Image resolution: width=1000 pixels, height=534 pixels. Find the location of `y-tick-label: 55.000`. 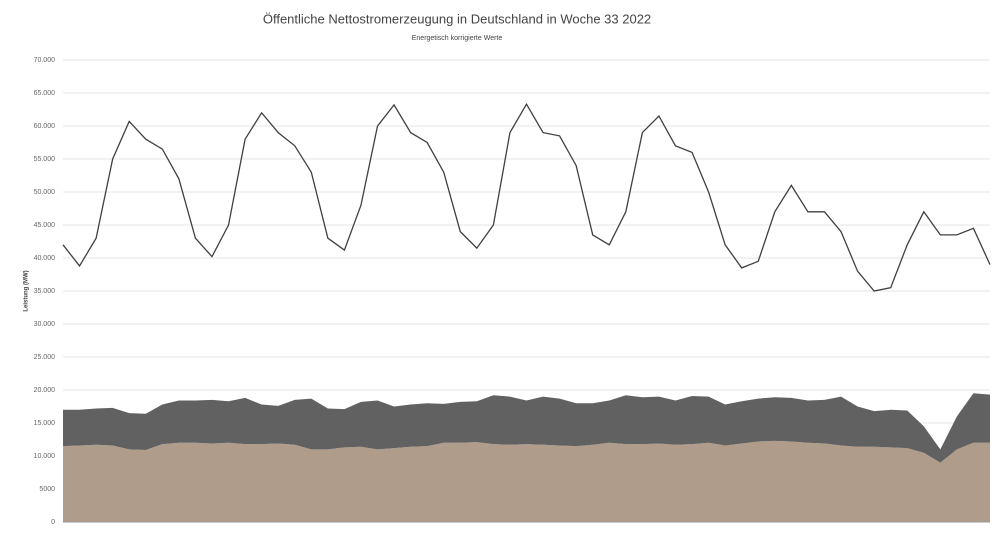

y-tick-label: 55.000 is located at coordinates (45, 159).